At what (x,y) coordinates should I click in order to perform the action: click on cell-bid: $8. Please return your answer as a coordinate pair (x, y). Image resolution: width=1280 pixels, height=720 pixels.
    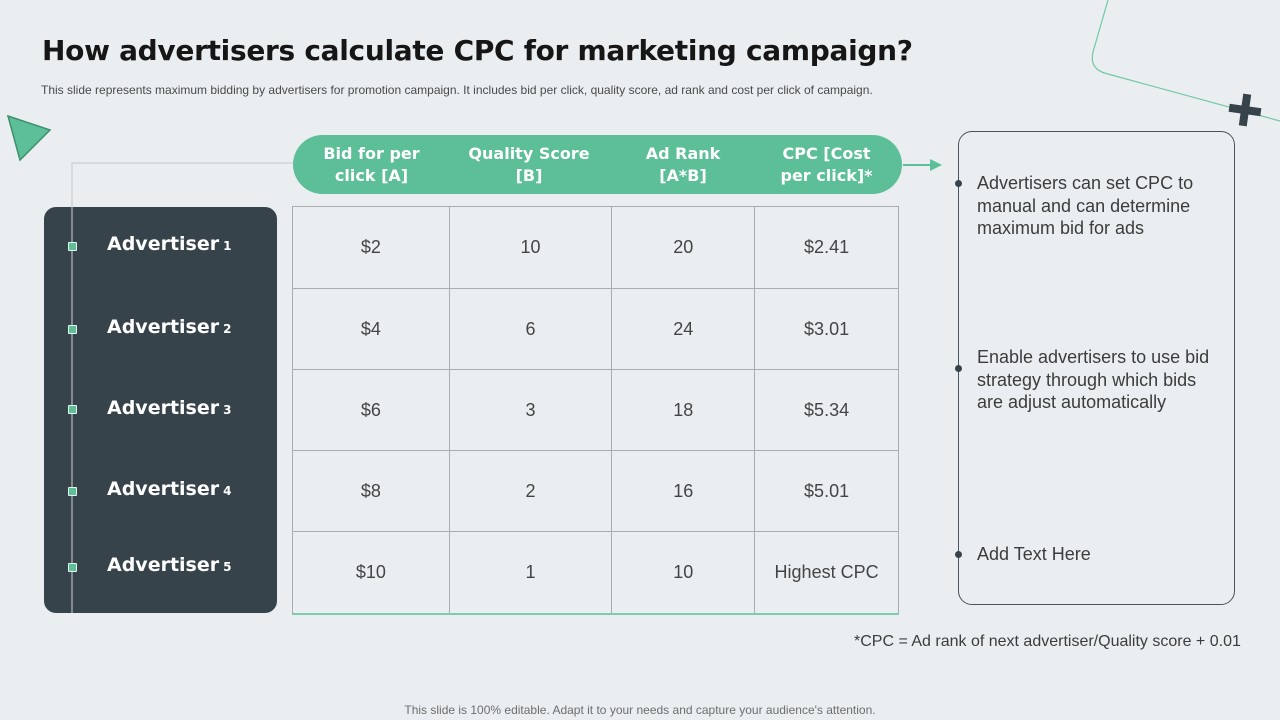
    Looking at the image, I should click on (371, 491).